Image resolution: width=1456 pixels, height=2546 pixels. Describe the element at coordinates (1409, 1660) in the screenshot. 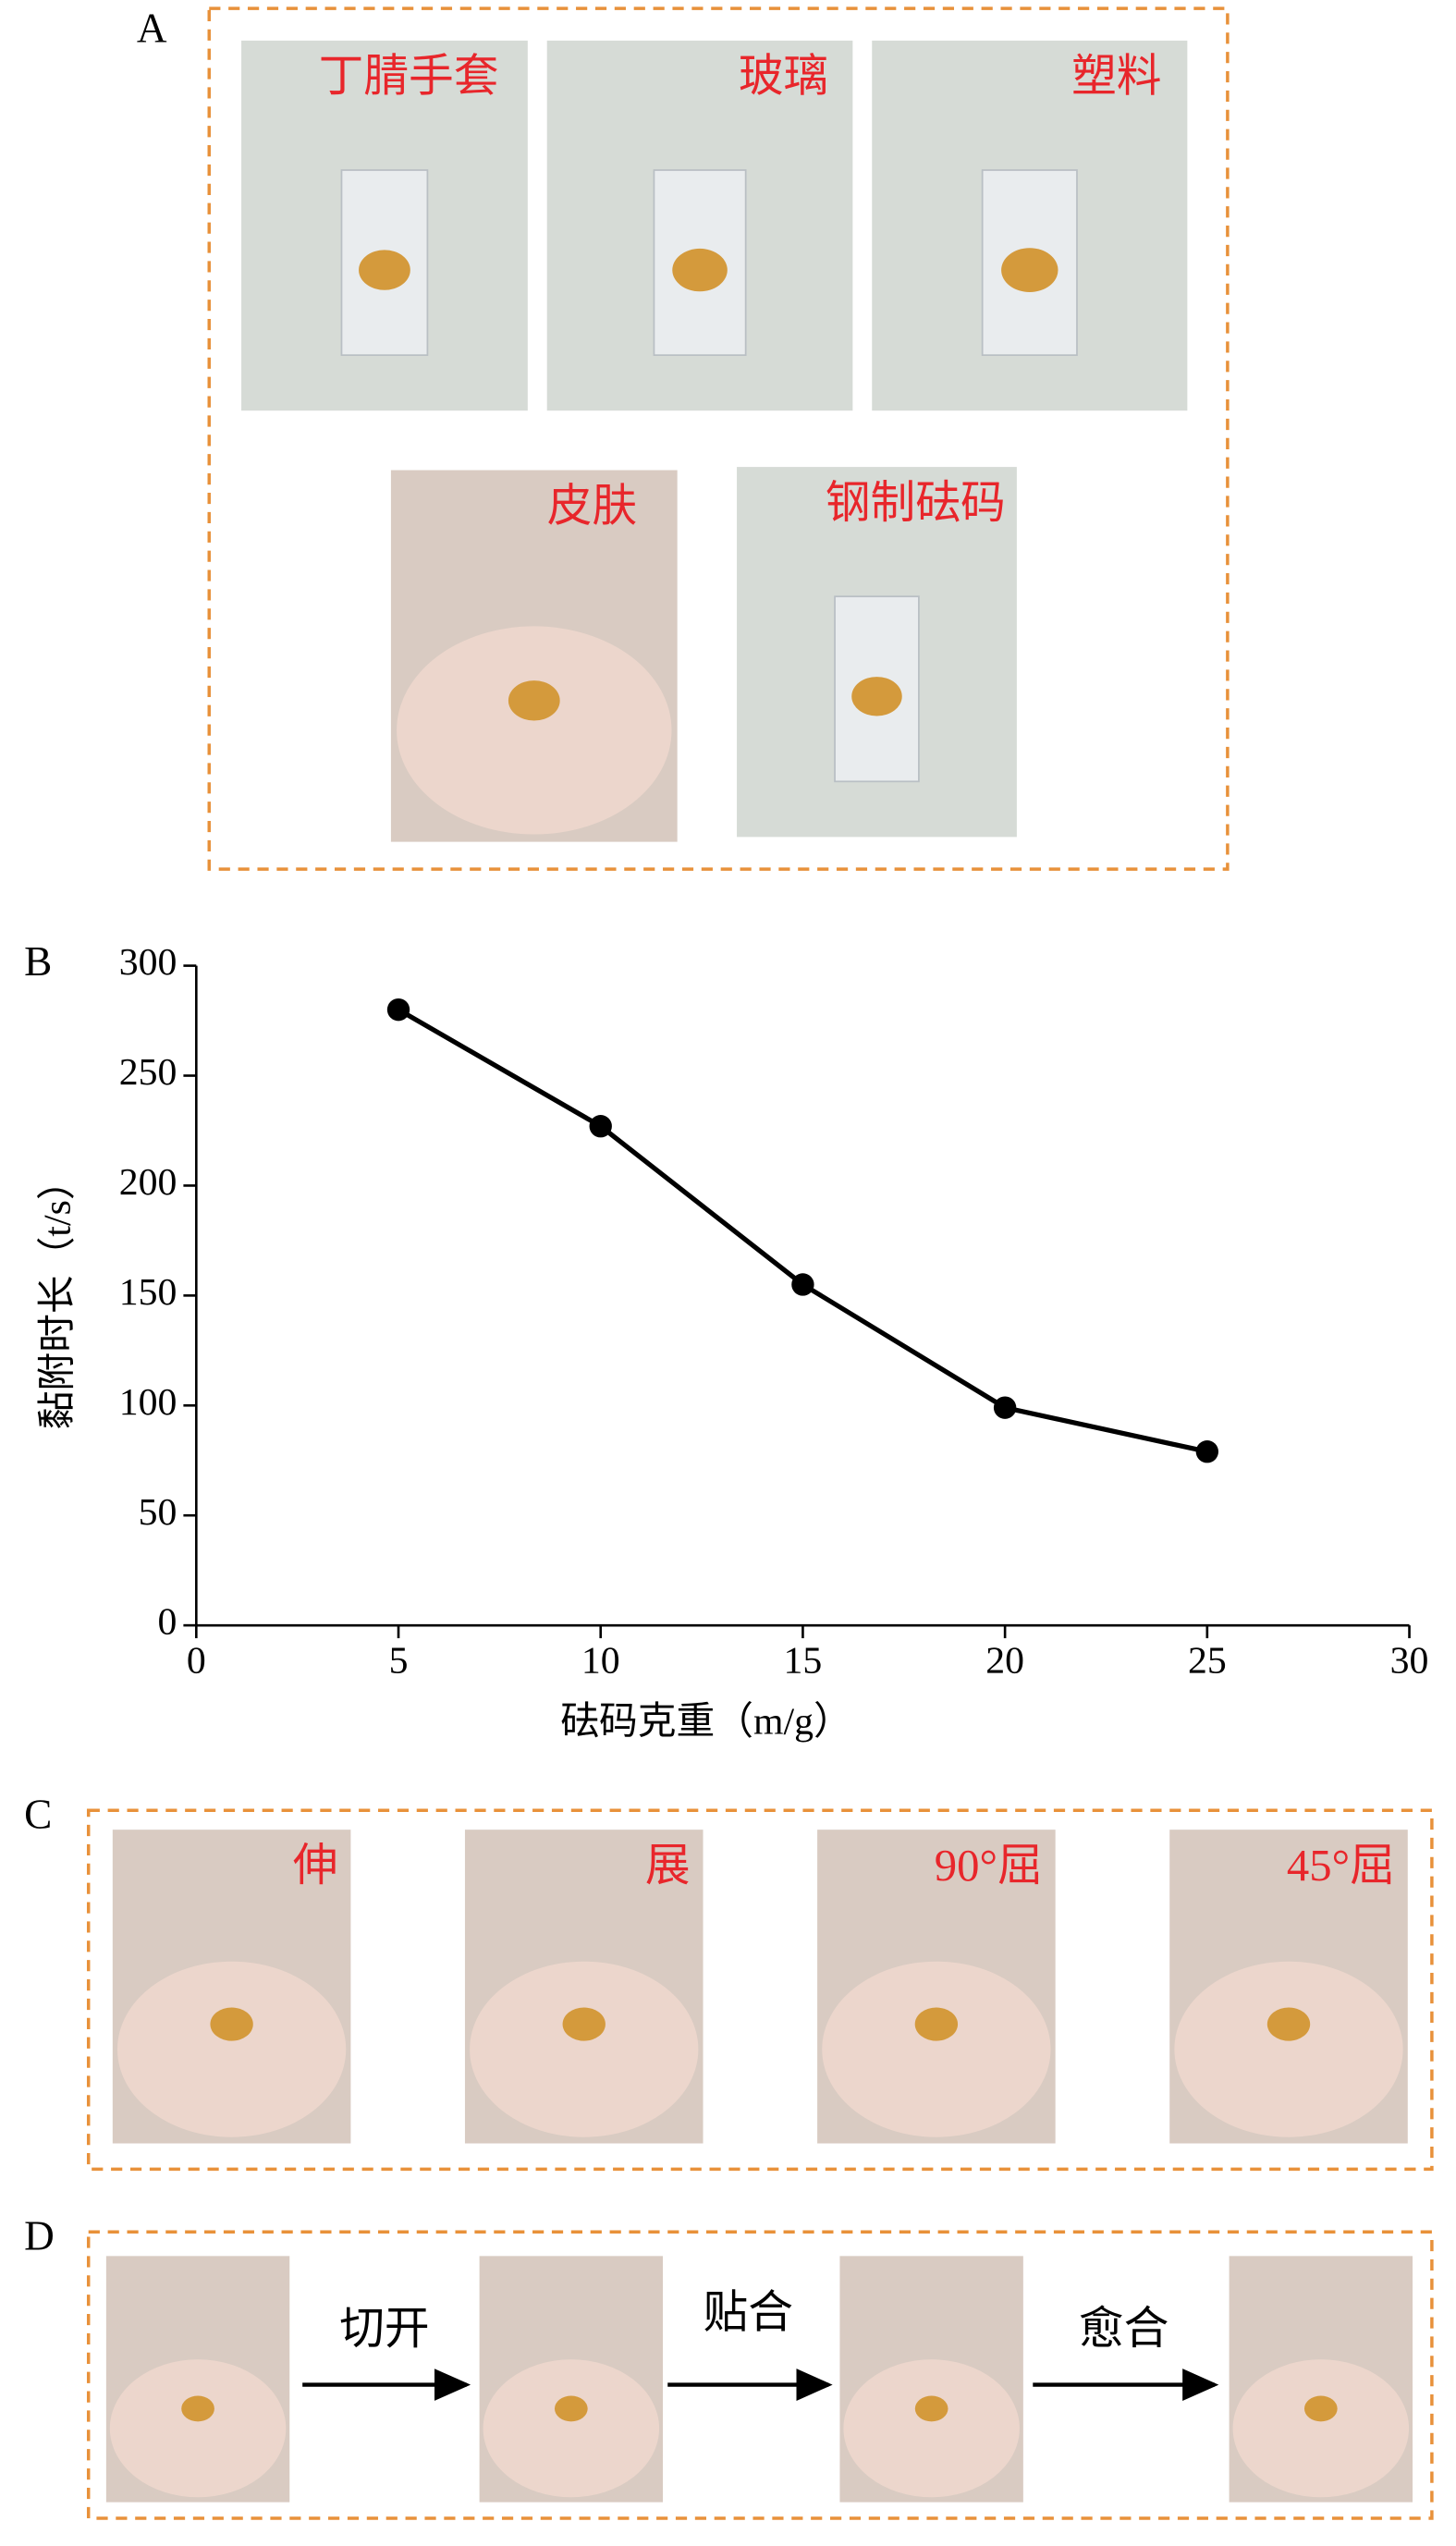

I see `x-tick-label: 30` at that location.